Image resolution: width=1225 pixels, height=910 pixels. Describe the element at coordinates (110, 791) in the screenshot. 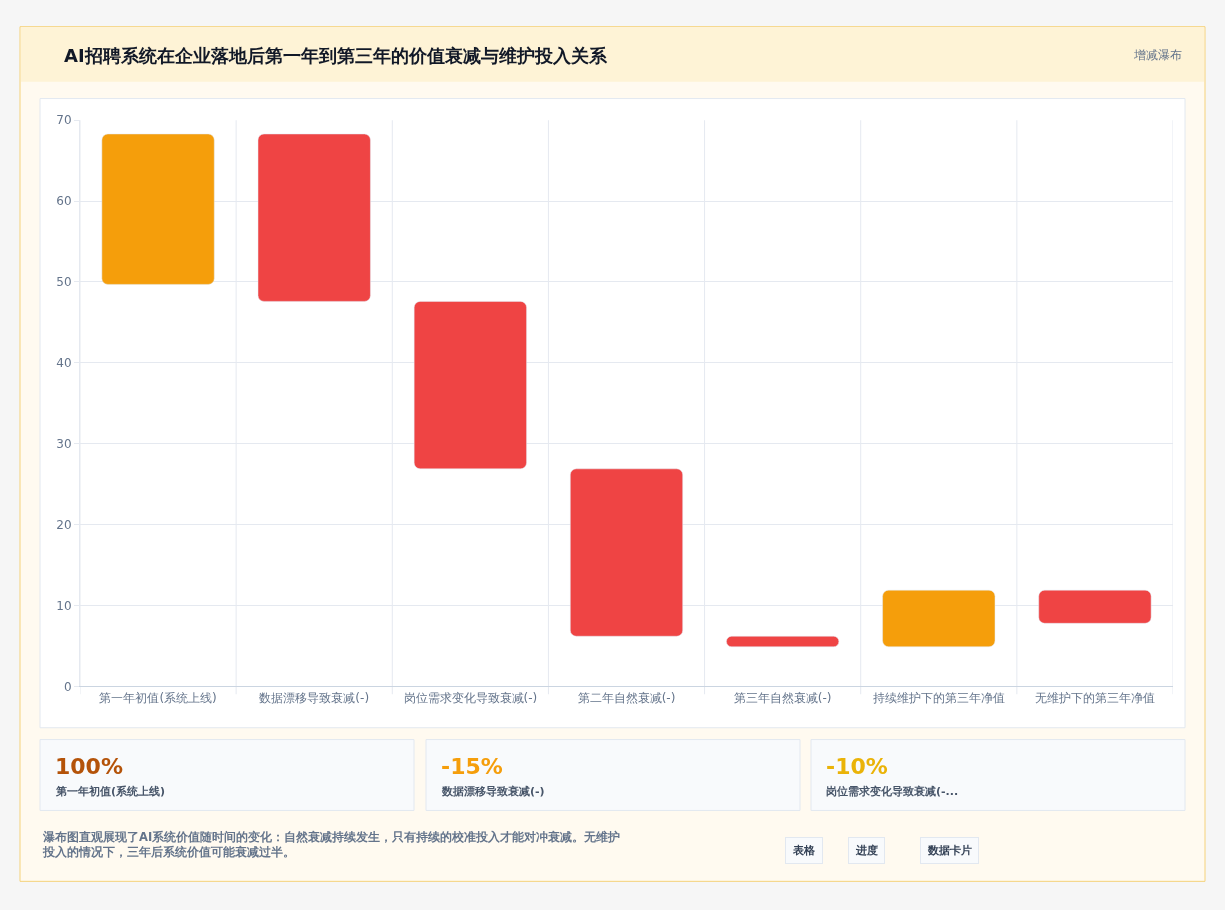

I see `text: 第一年初值(系统上线)` at that location.